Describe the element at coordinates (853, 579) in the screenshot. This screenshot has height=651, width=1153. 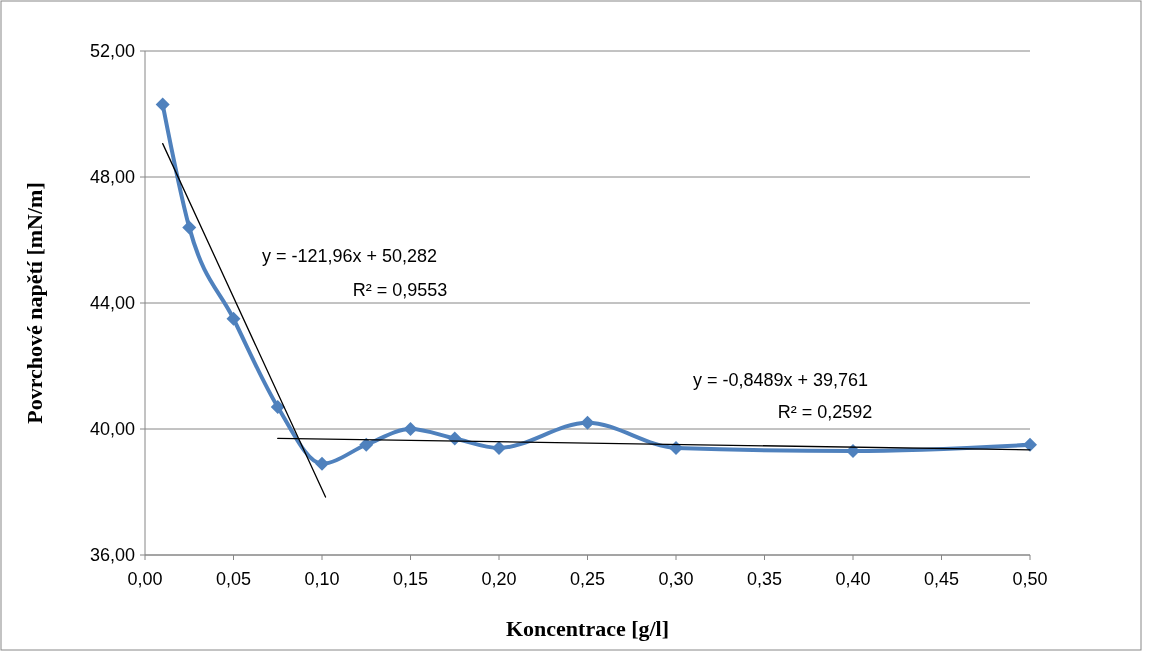
I see `x-tick-label: 0,40` at that location.